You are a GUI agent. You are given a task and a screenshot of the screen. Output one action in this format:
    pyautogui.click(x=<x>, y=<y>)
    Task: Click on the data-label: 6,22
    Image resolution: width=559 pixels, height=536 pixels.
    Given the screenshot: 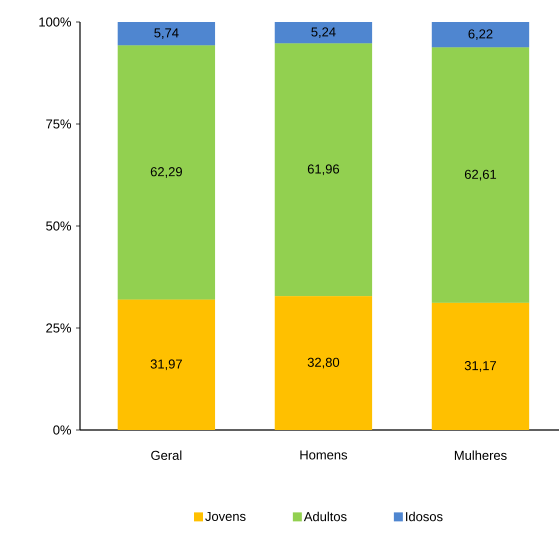 What is the action you would take?
    pyautogui.click(x=480, y=34)
    